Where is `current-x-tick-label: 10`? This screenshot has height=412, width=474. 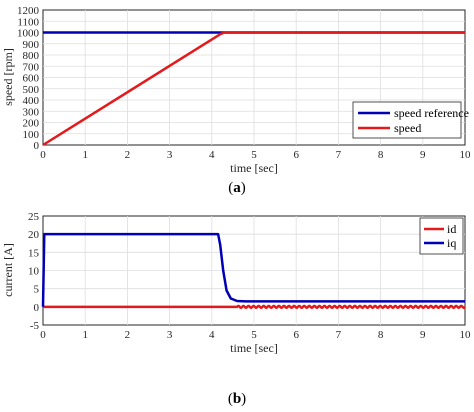 current-x-tick-label: 10 is located at coordinates (466, 335).